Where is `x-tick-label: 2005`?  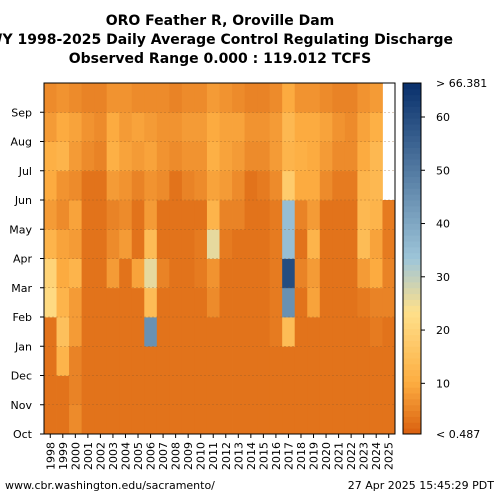
x-tick-label: 2005 is located at coordinates (138, 456).